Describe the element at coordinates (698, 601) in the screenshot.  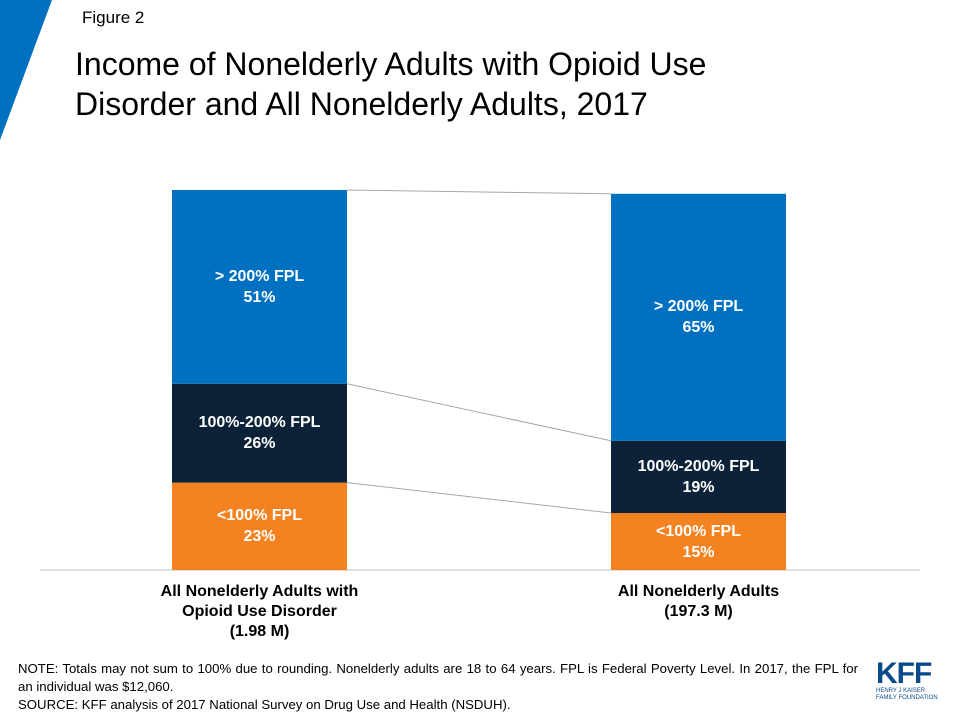
I see `x-tick-label: All Nonelderly Adults (197.3 M)` at that location.